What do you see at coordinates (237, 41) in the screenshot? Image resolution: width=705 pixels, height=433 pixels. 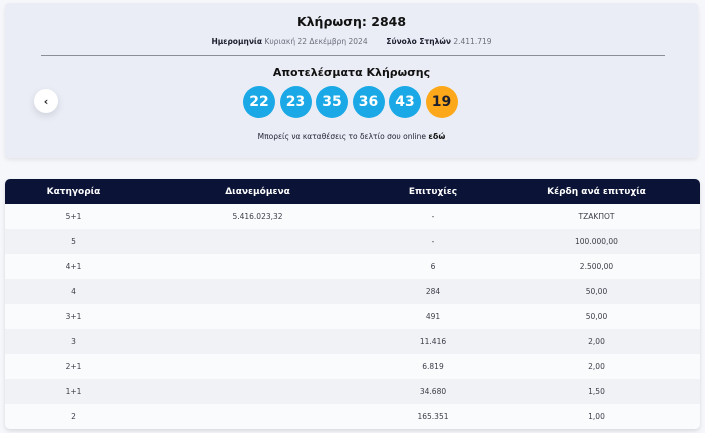 I see `date-label: Ημερομηνία` at bounding box center [237, 41].